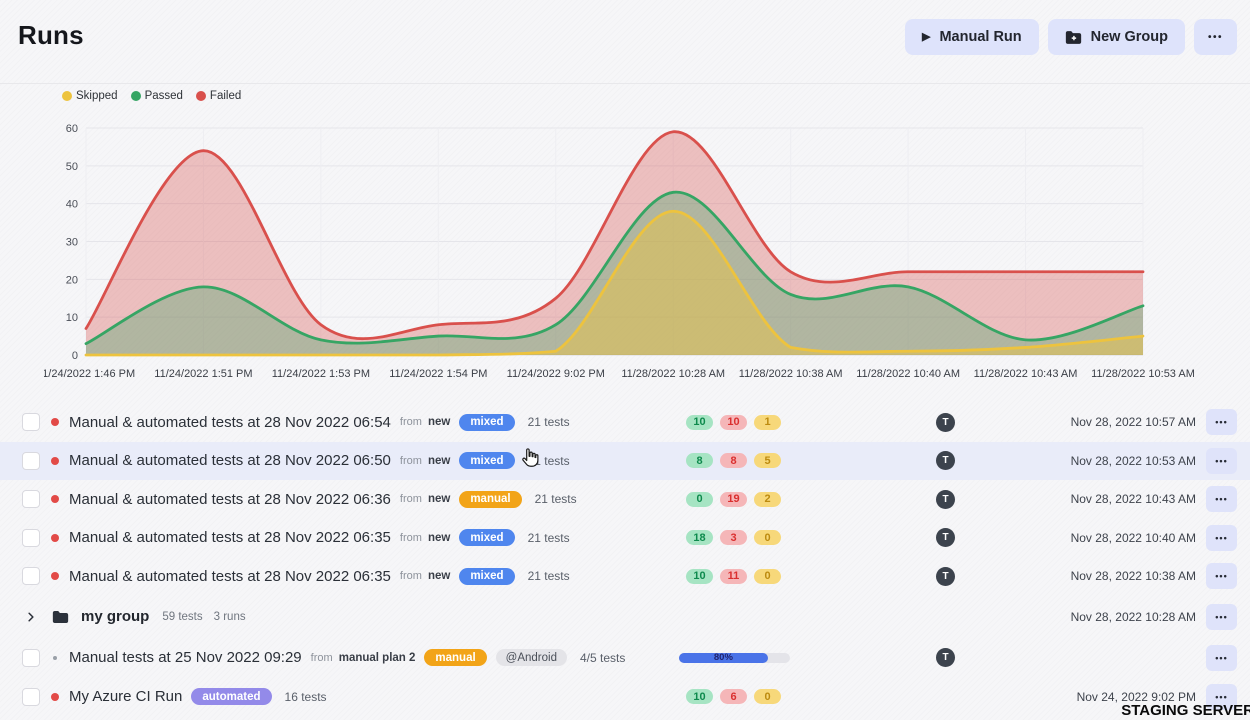 This screenshot has width=1250, height=720. What do you see at coordinates (1133, 537) in the screenshot?
I see `row-date: Nov 28, 2022 10:40 AM` at bounding box center [1133, 537].